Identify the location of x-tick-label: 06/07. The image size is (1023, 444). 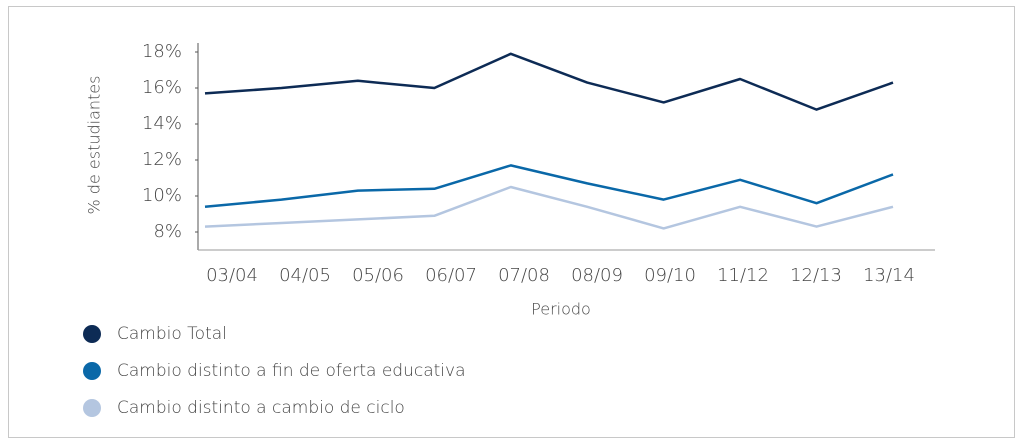
(451, 275).